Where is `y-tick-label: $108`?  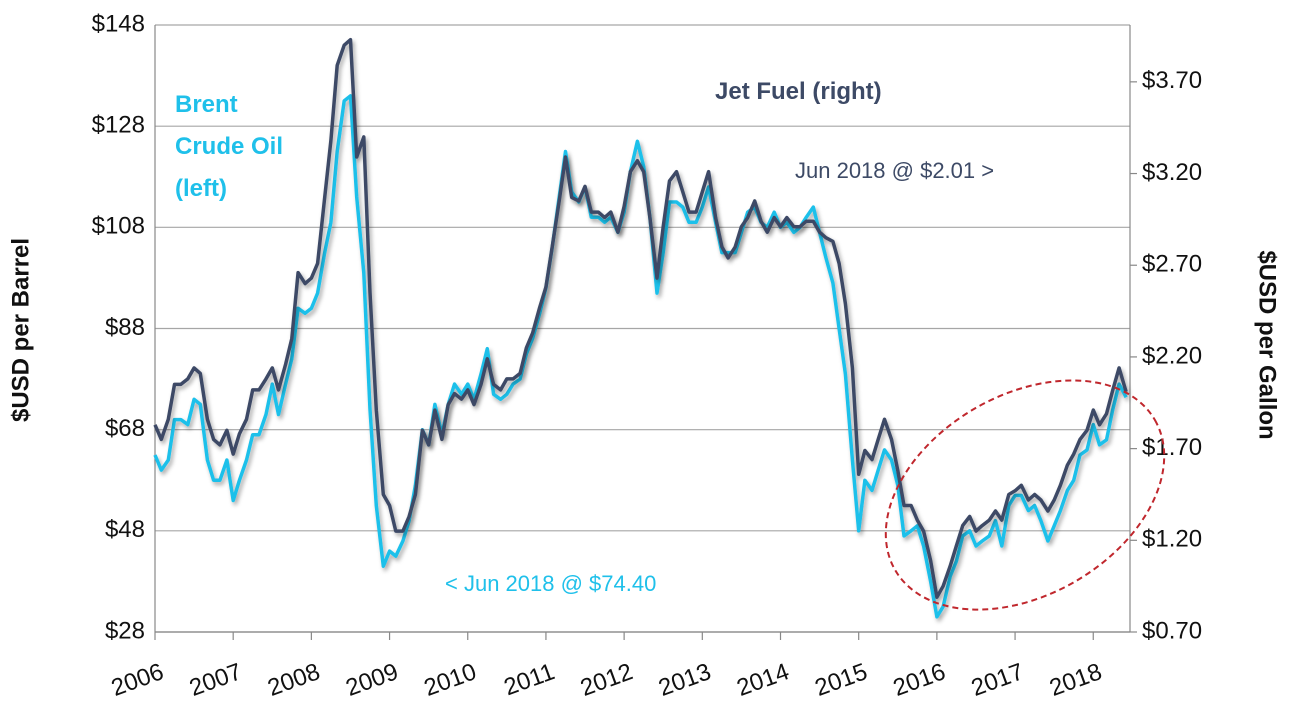
y-tick-label: $108 is located at coordinates (118, 226).